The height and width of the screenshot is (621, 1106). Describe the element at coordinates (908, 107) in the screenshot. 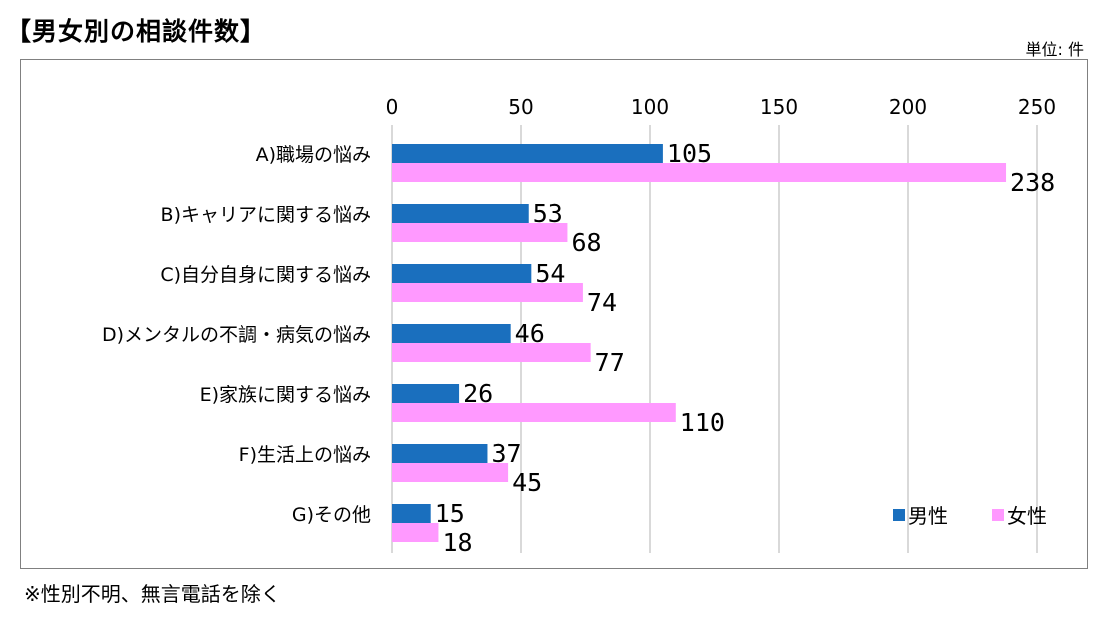

I see `x-tick-label-4: 200` at that location.